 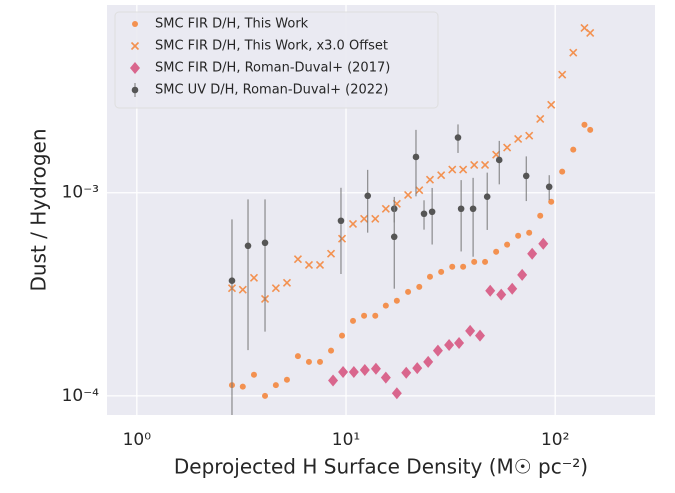 I want to click on legend-box, so click(x=276, y=60).